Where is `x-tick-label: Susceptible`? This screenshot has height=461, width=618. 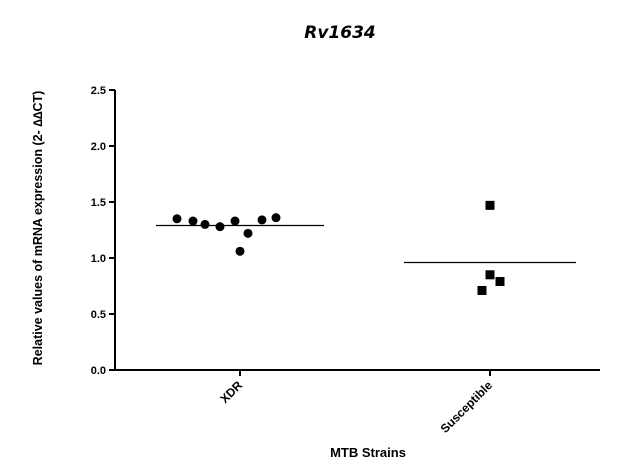 x-tick-label: Susceptible is located at coordinates (467, 407).